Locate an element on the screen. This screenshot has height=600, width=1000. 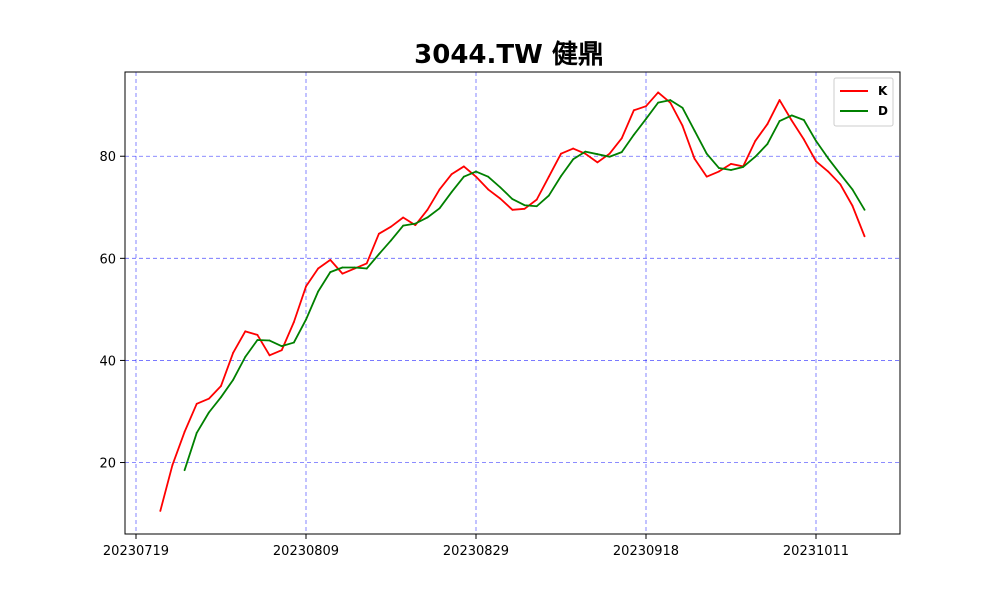
y-tick-label: 40 is located at coordinates (107, 361).